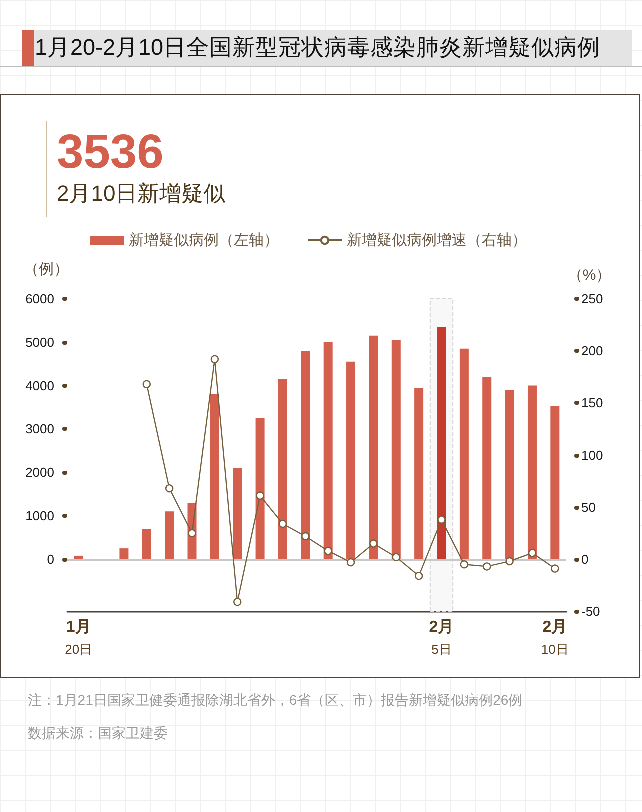 The image size is (642, 812). I want to click on y-tick-label: 5000, so click(40, 342).